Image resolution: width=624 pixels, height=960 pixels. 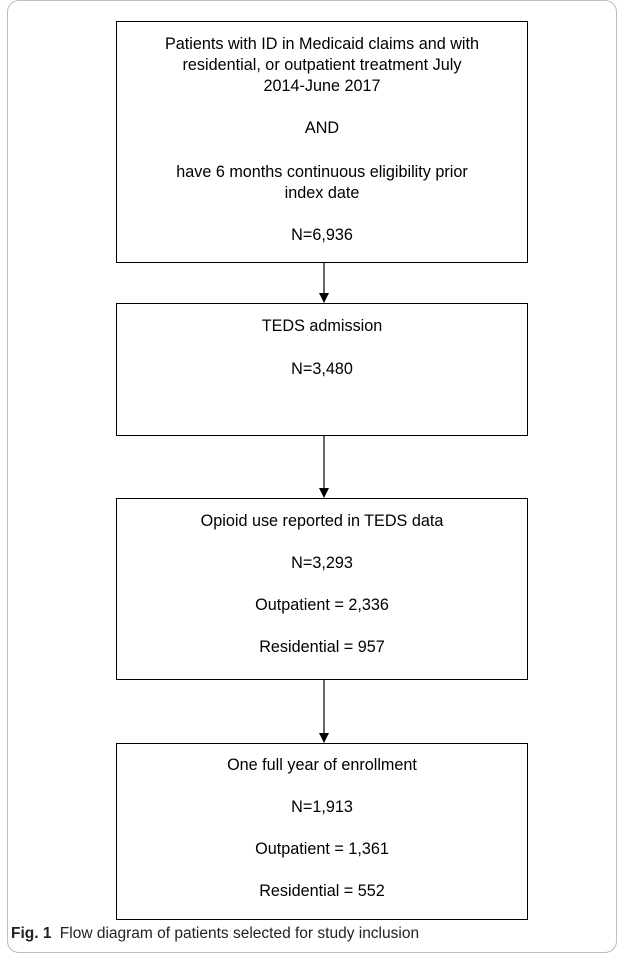 I want to click on box-text: Outpatient = 1,361, so click(x=322, y=849).